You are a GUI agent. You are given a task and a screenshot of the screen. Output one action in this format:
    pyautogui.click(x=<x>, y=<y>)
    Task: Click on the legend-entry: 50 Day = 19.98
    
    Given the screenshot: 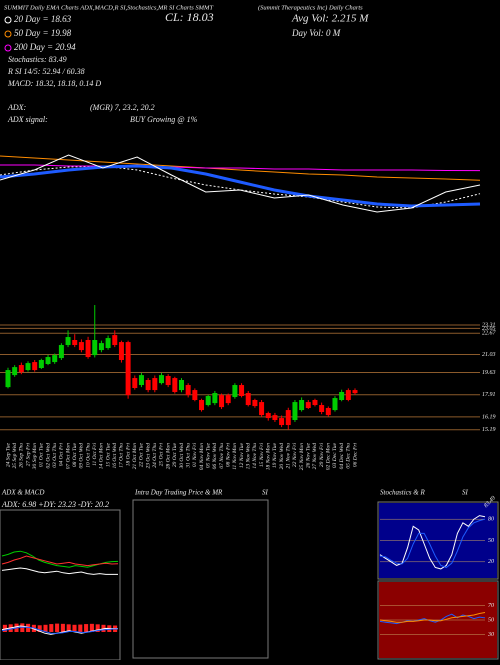 What is the action you would take?
    pyautogui.click(x=43, y=33)
    